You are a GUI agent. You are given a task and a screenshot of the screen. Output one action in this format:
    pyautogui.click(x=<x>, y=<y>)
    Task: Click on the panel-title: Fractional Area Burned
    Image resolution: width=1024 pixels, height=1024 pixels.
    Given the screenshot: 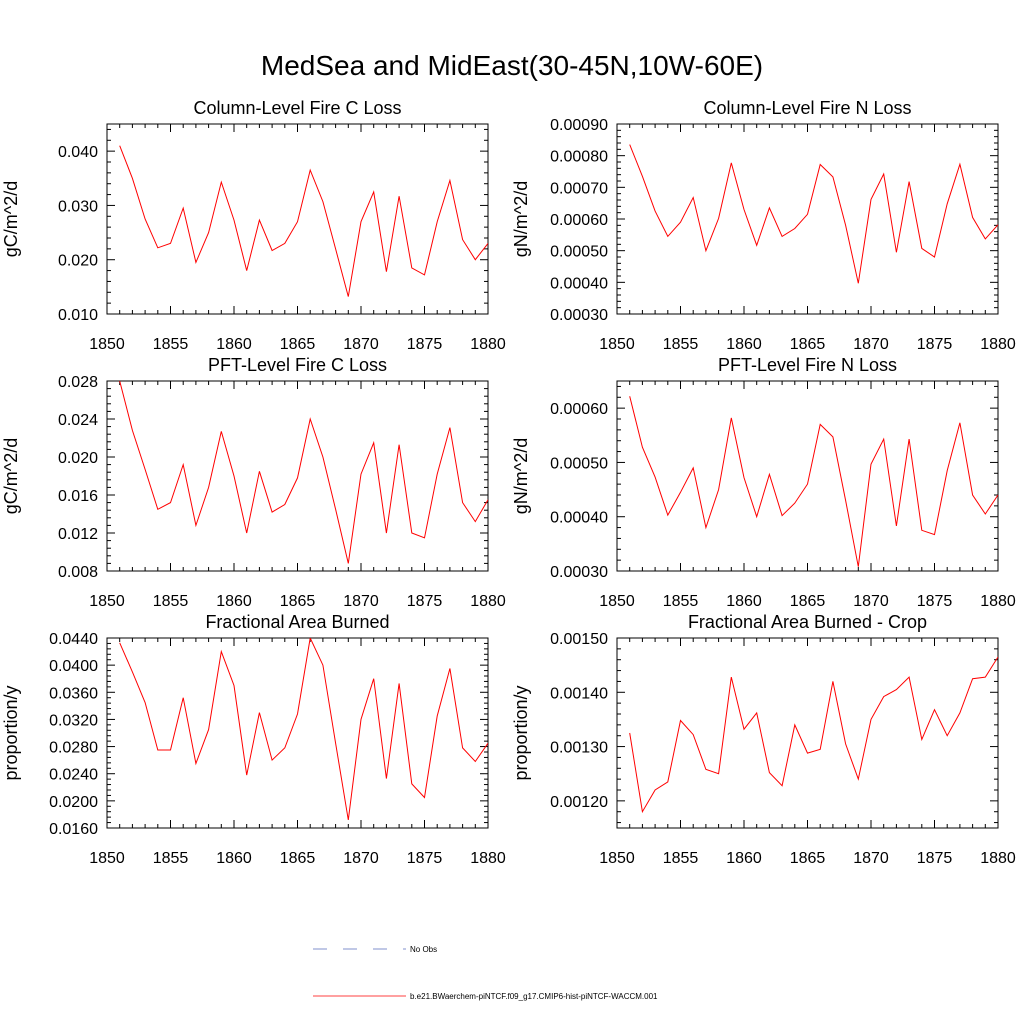 What is the action you would take?
    pyautogui.click(x=297, y=622)
    